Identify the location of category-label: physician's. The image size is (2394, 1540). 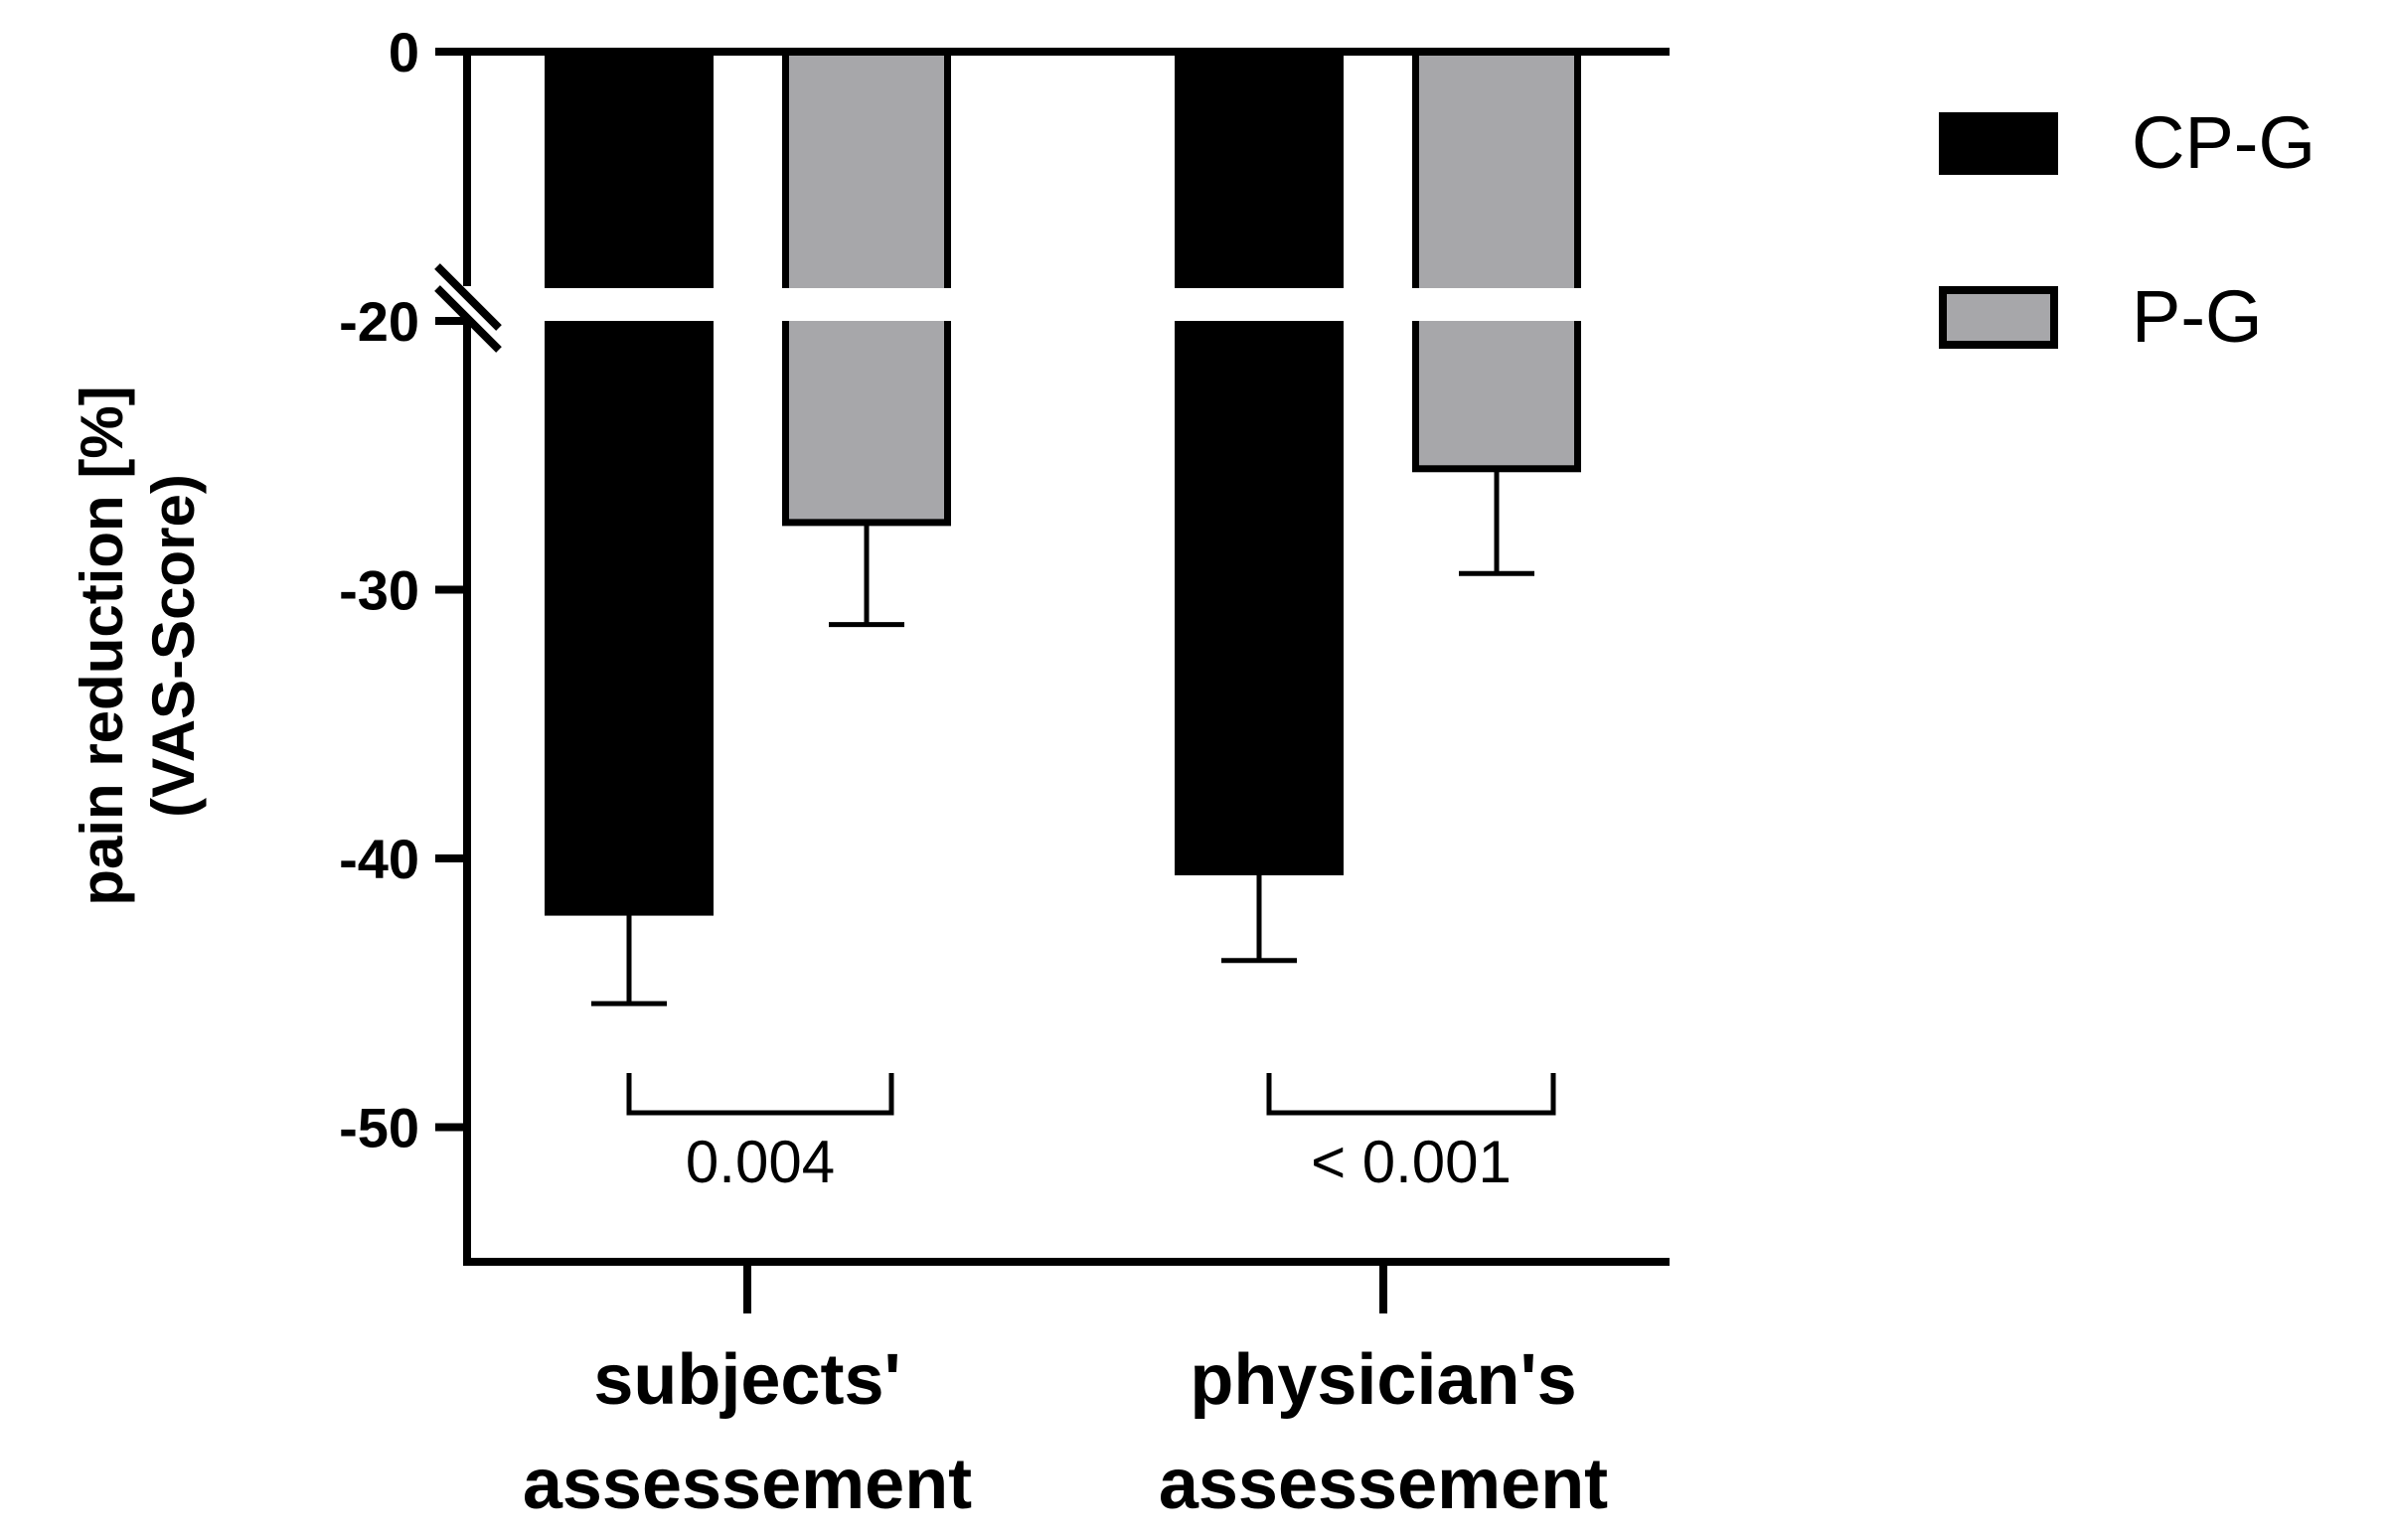
(1383, 1380).